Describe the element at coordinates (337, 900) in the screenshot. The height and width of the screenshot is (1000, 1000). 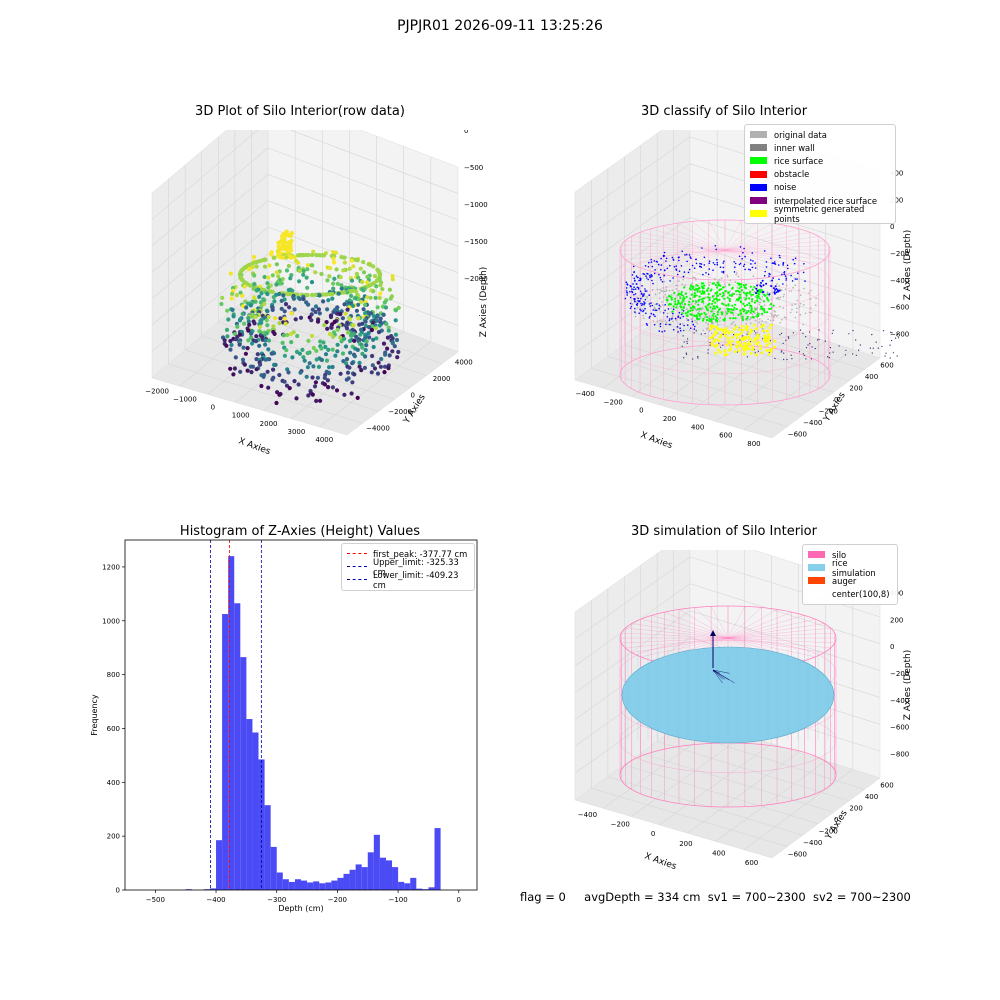
I see `x-tick-label: −200` at that location.